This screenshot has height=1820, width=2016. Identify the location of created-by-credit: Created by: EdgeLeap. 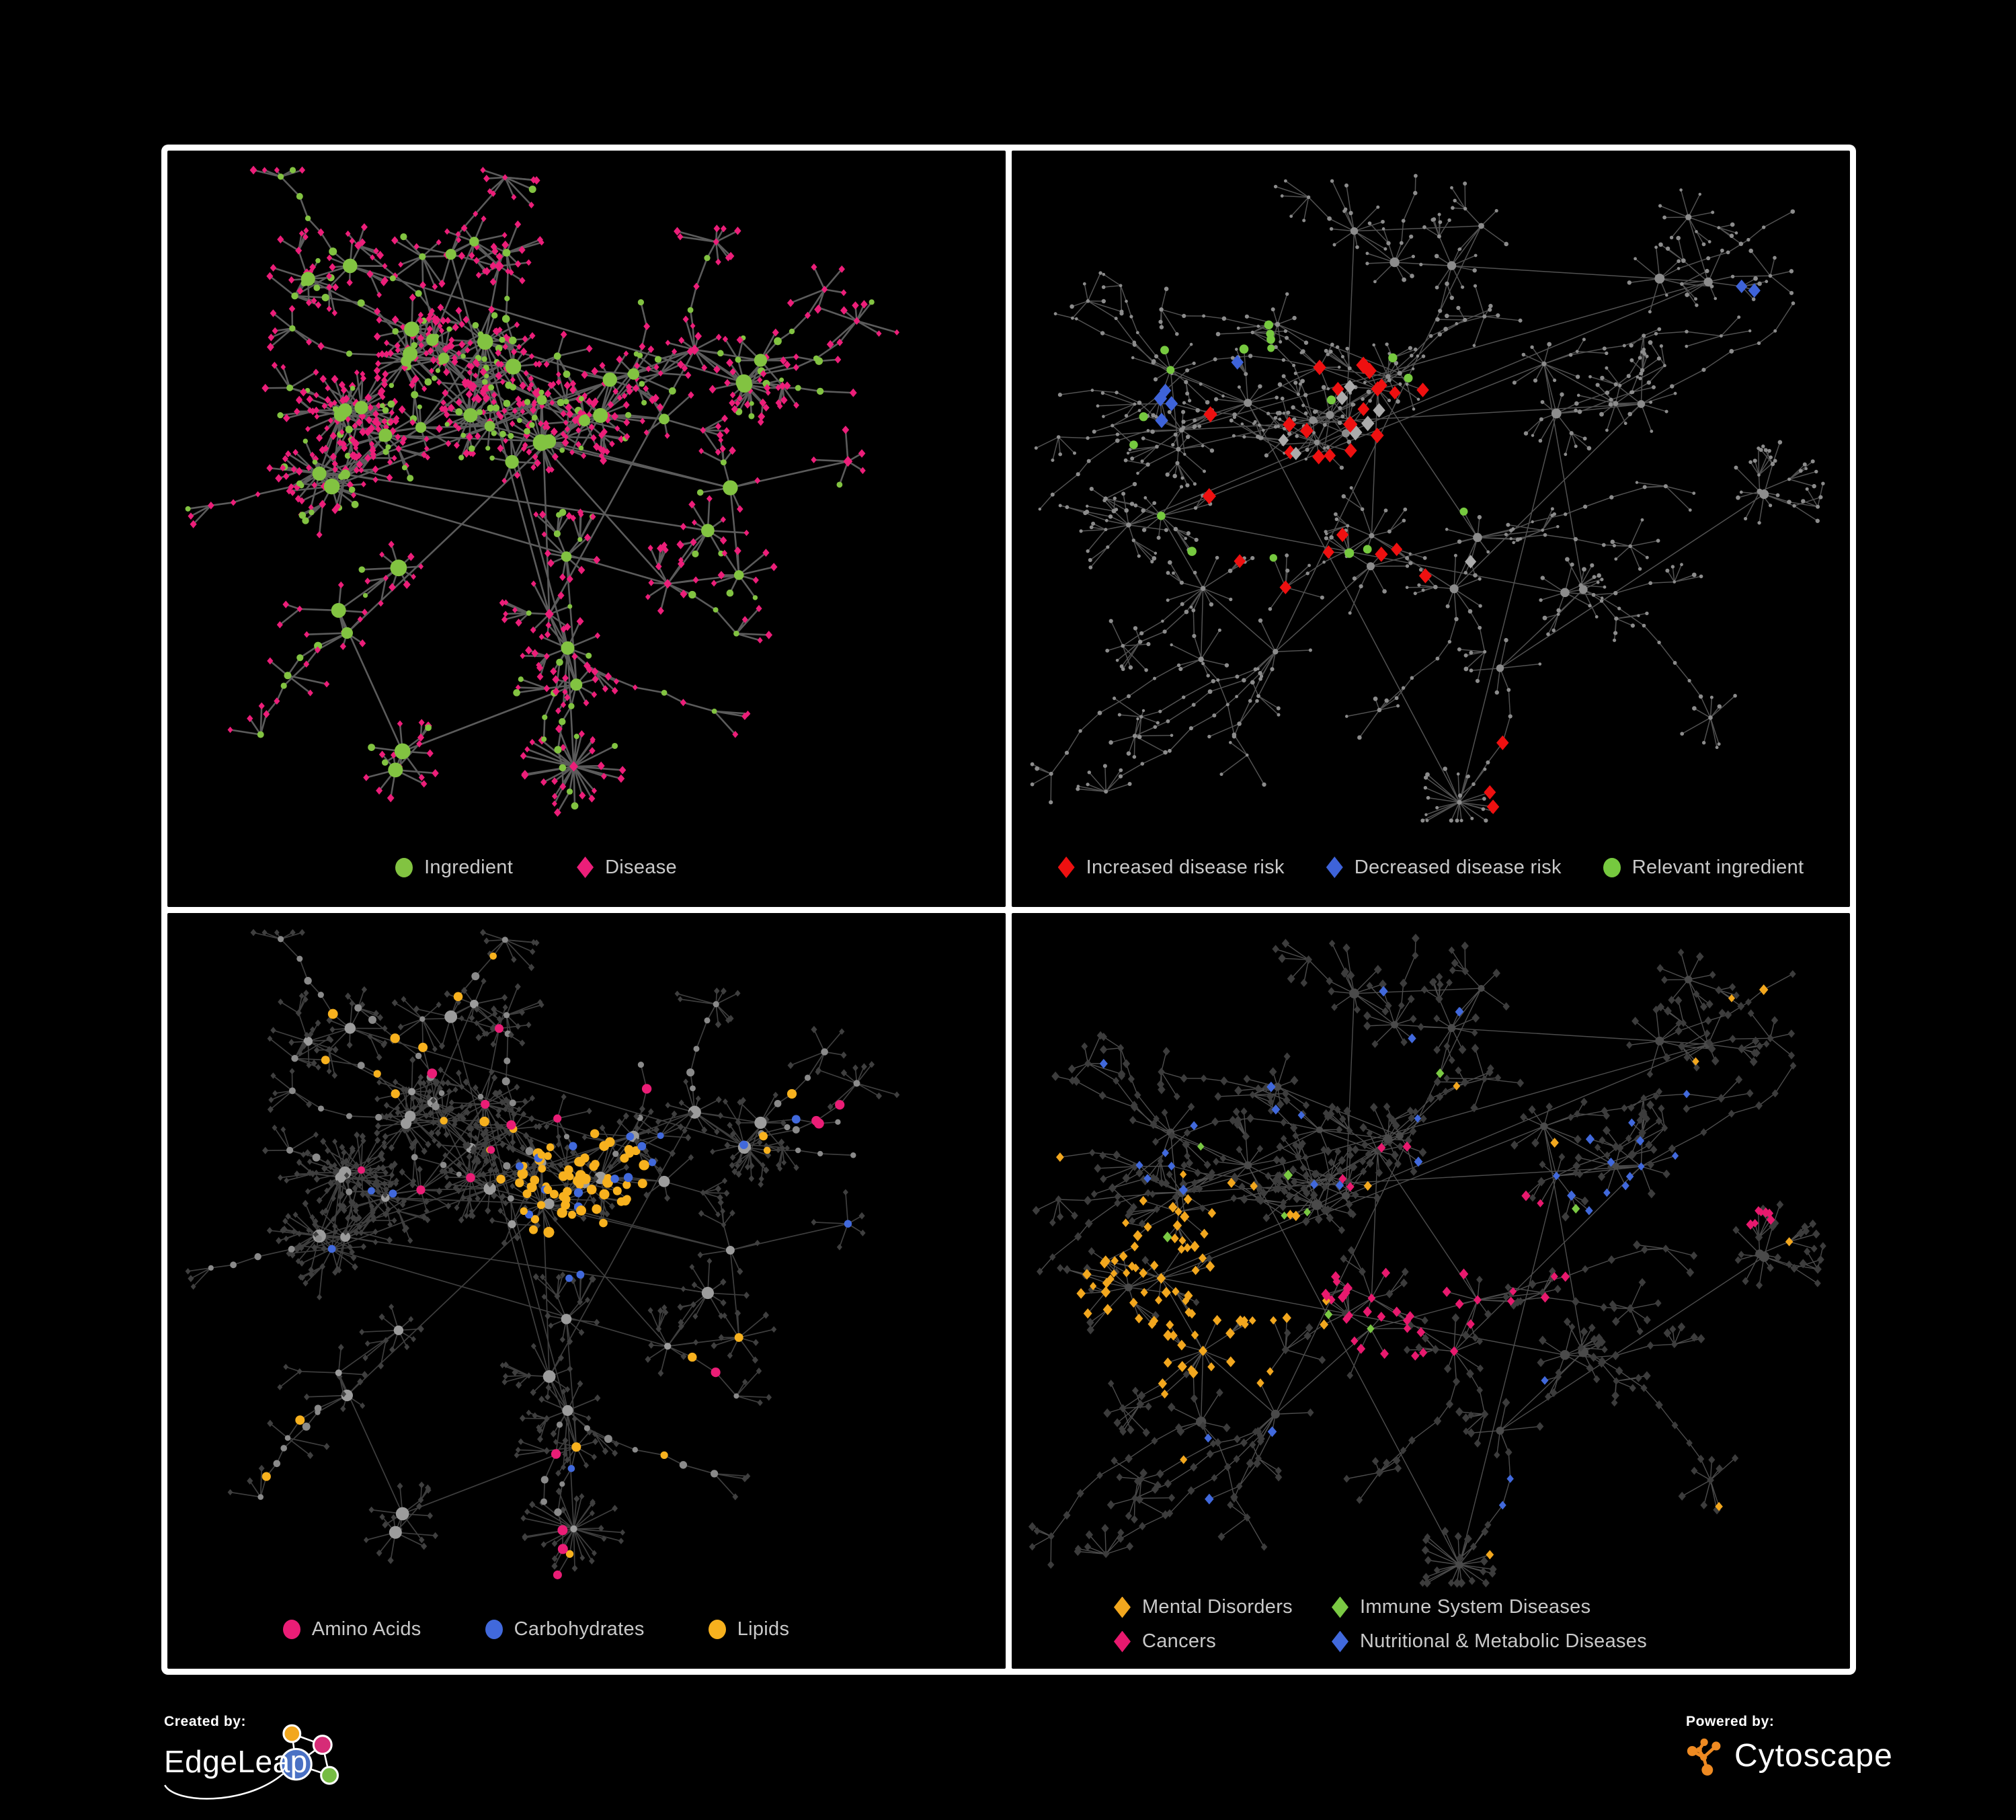
(352, 1765).